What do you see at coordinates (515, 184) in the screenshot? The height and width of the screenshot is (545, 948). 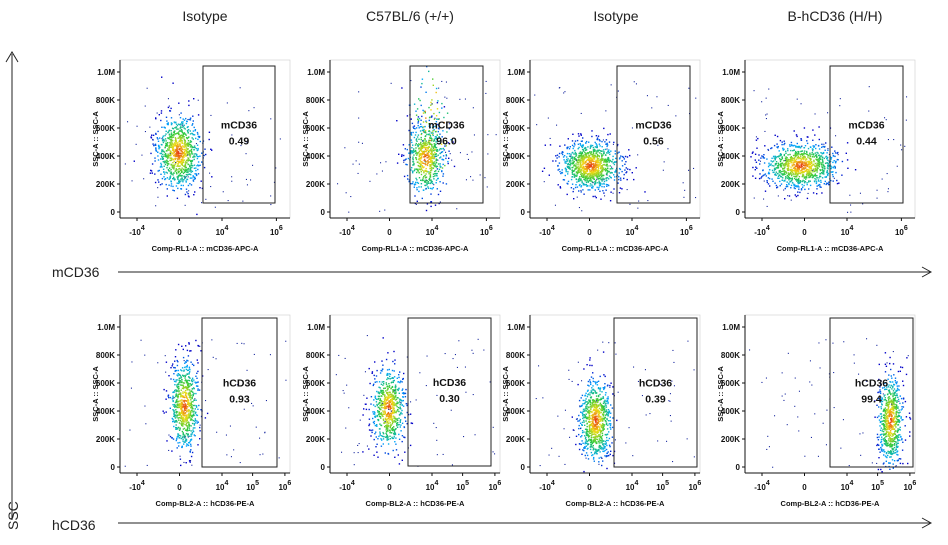 I see `y-tick-label: 200K` at bounding box center [515, 184].